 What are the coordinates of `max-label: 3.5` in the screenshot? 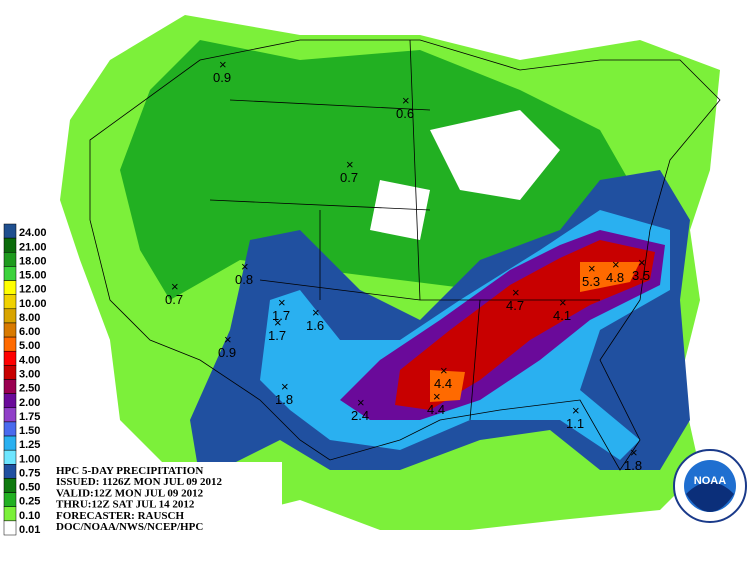 It's located at (641, 275).